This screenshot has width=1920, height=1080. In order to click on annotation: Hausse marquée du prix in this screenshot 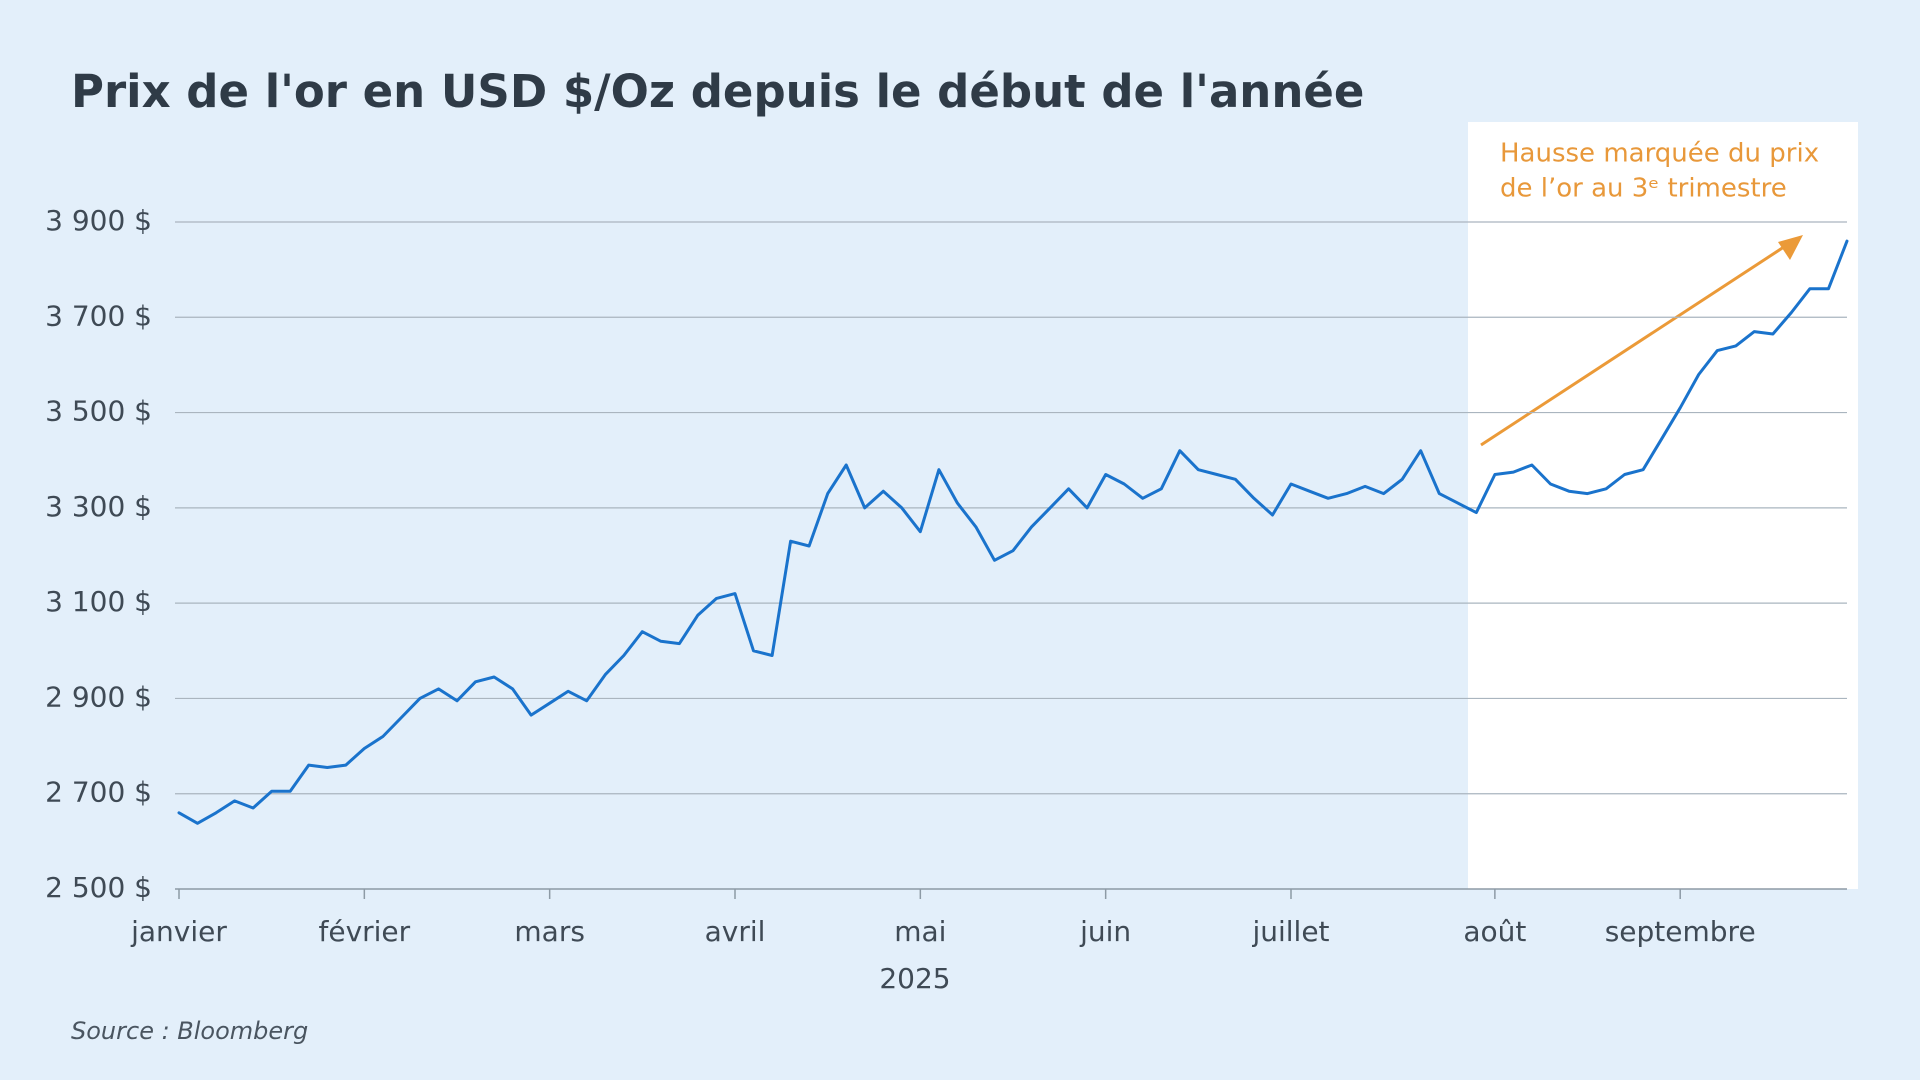, I will do `click(1659, 154)`.